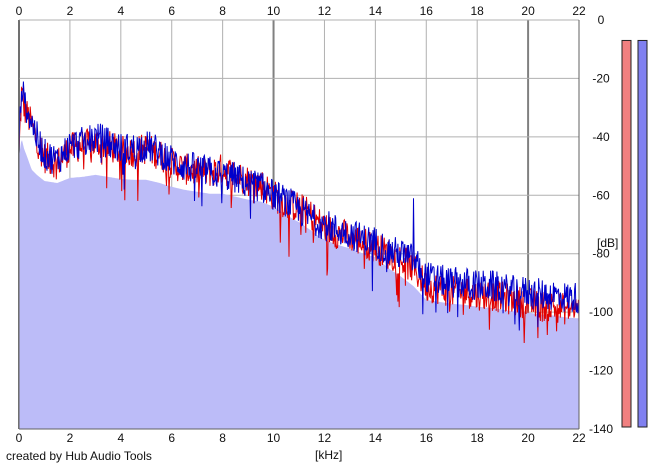 The image size is (662, 469). Describe the element at coordinates (601, 137) in the screenshot. I see `y-tick-label: -40` at that location.